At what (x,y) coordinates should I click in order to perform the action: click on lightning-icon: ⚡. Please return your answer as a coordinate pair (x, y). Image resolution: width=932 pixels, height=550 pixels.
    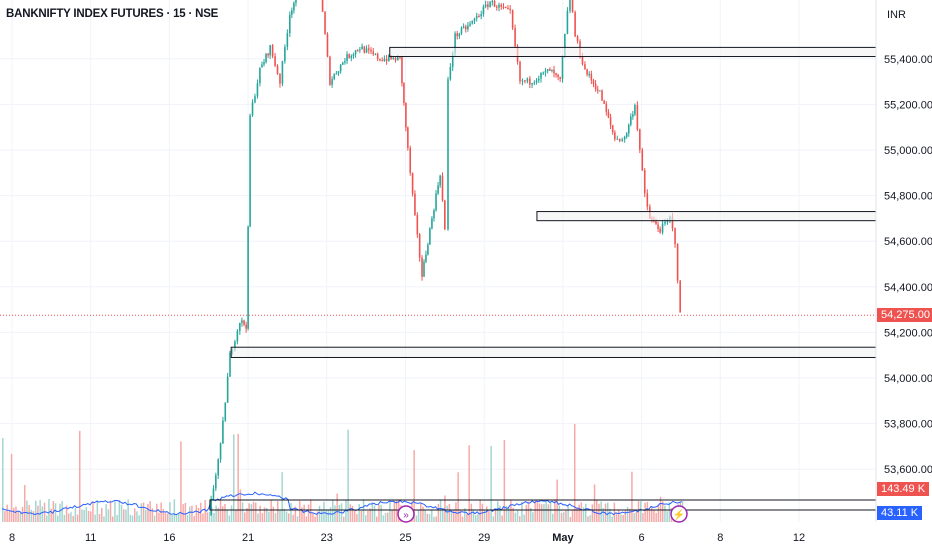
    Looking at the image, I should click on (679, 514).